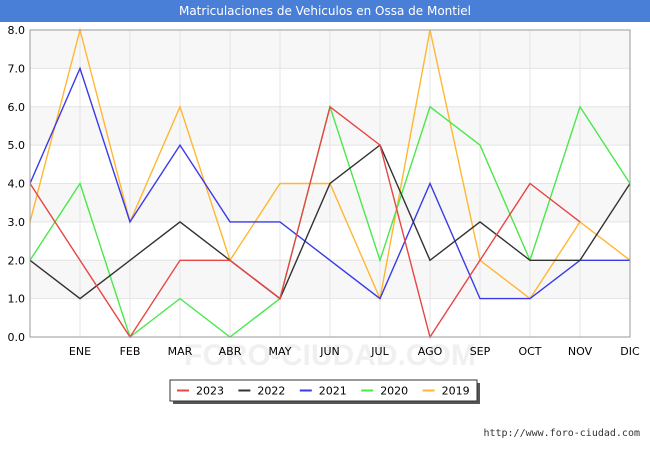 This screenshot has height=450, width=650. What do you see at coordinates (333, 391) in the screenshot?
I see `legend-label-2021: 2021` at bounding box center [333, 391].